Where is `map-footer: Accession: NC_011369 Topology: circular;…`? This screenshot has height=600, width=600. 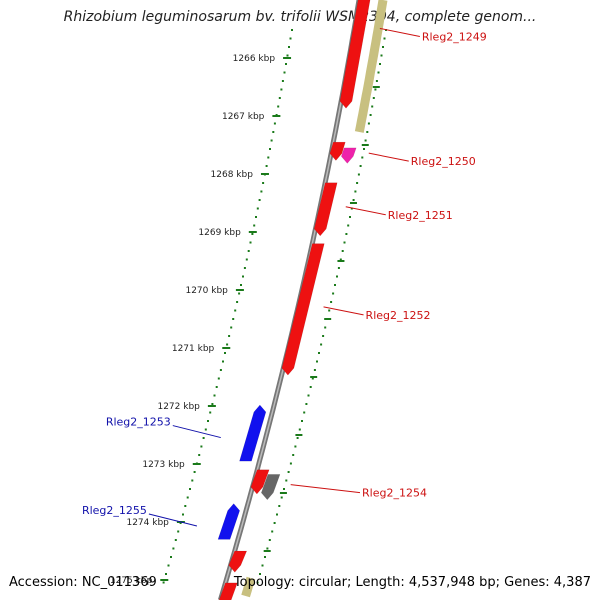
map-footer: Accession: NC_011369 Topology: circular;… is located at coordinates (300, 584).